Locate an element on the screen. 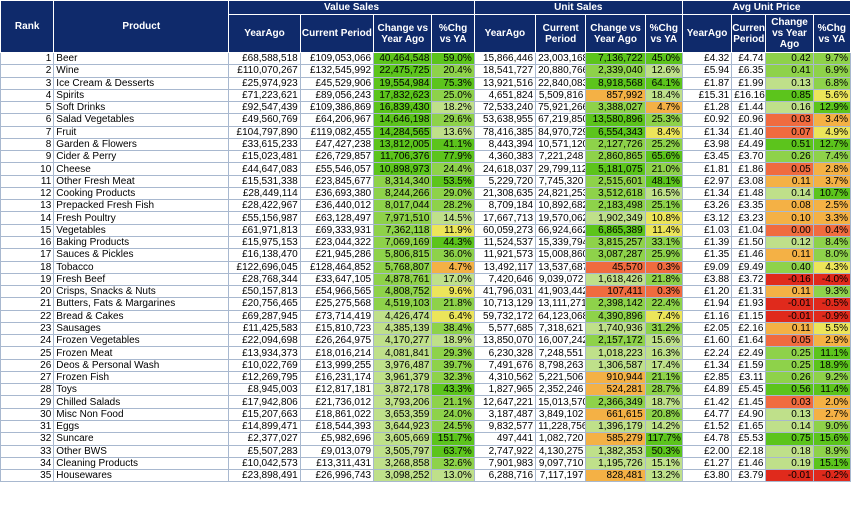 This screenshot has height=512, width=855. price-current-cell: £3.08 is located at coordinates (749, 181).